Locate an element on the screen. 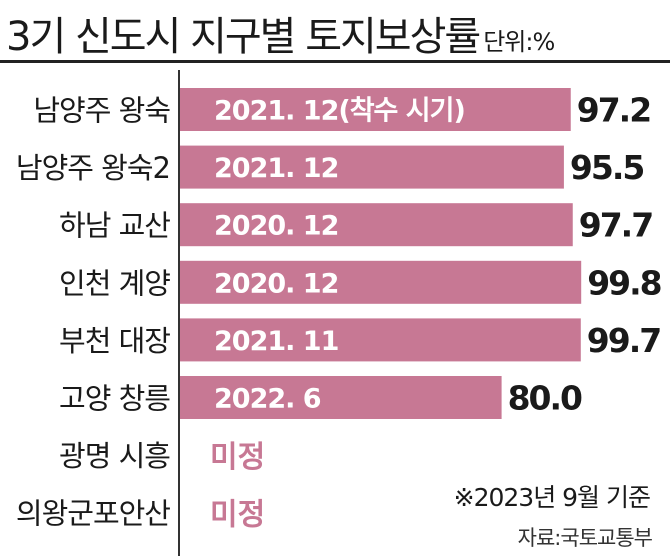  category-label: 인천 계양 is located at coordinates (114, 283).